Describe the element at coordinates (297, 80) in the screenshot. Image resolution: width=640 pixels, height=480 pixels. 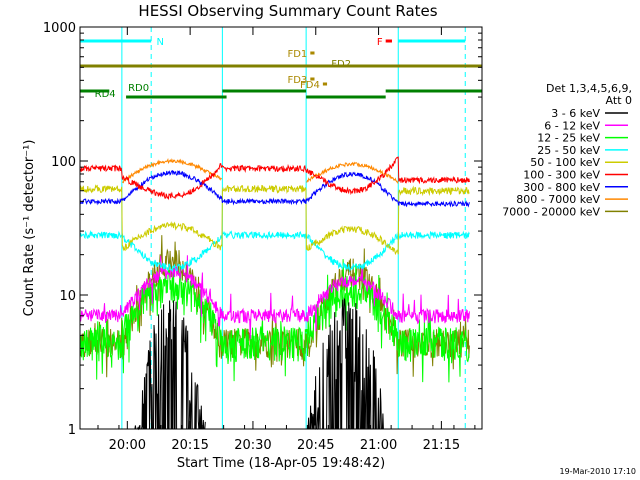
I see `flag-label: FD3` at that location.